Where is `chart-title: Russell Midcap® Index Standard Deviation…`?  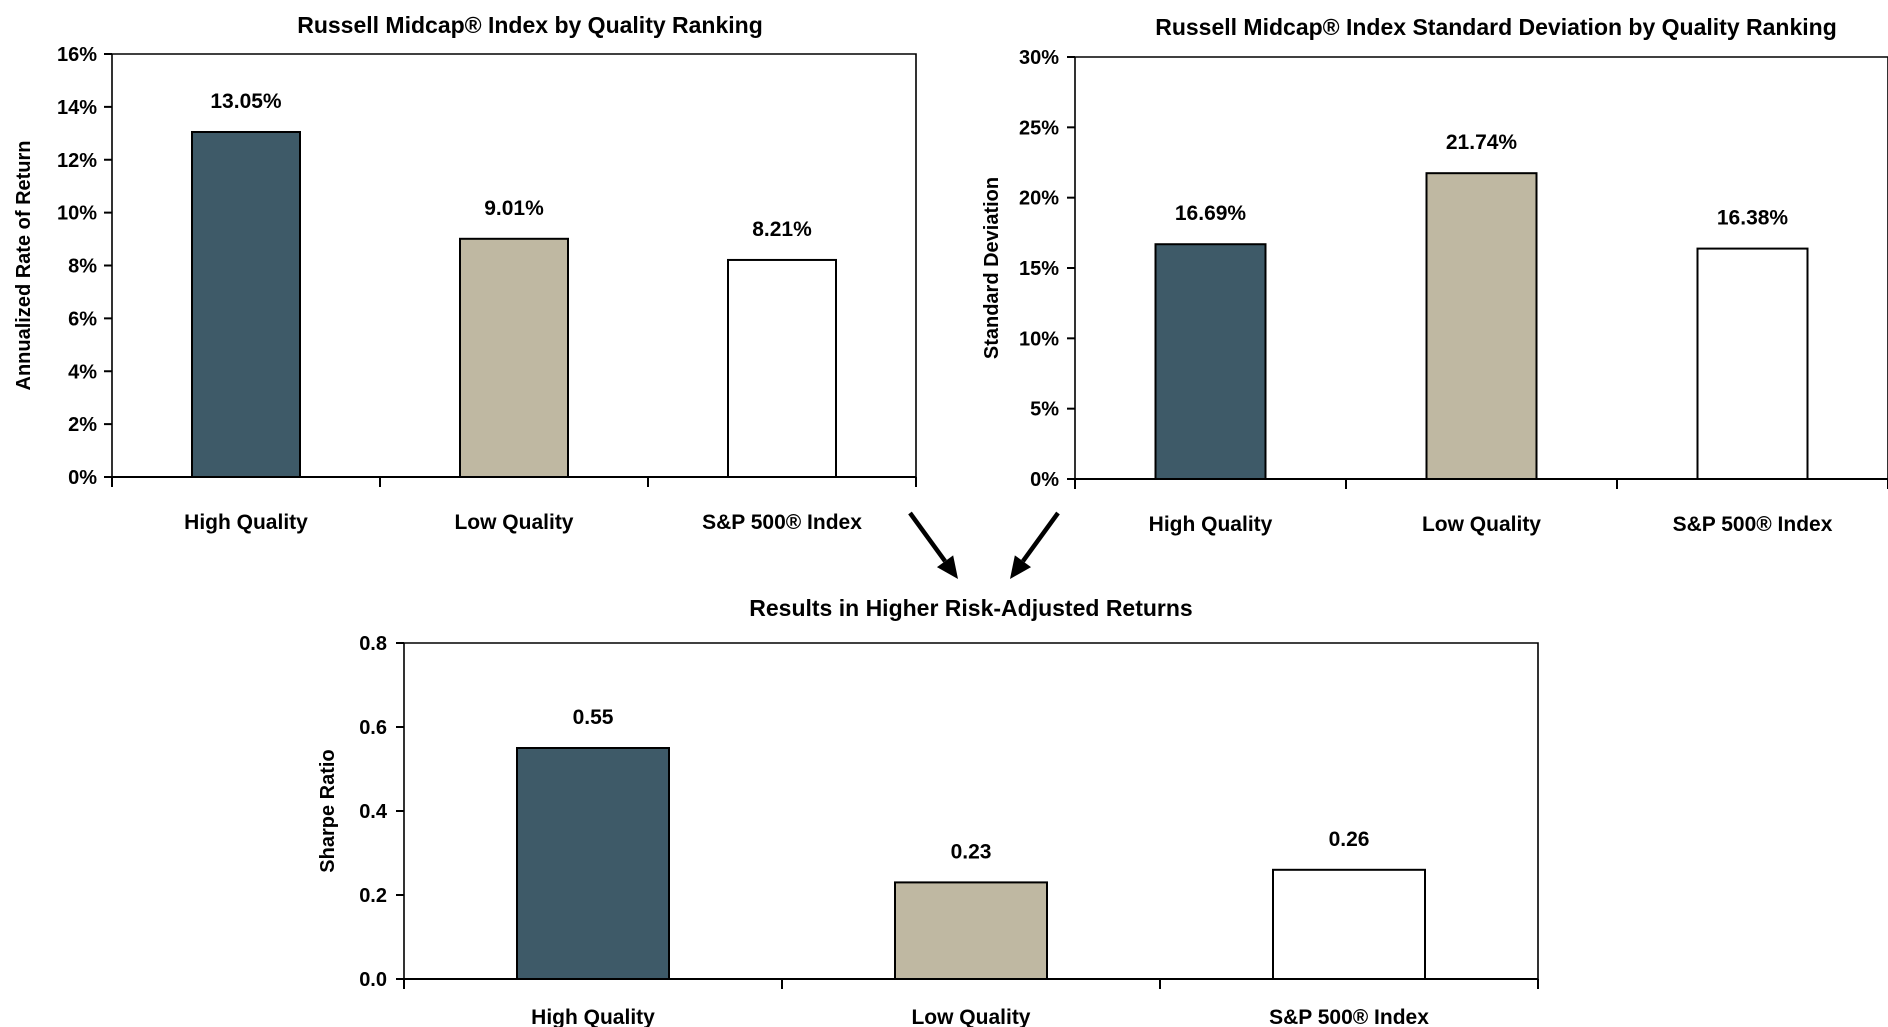 chart-title: Russell Midcap® Index Standard Deviation… is located at coordinates (1496, 27).